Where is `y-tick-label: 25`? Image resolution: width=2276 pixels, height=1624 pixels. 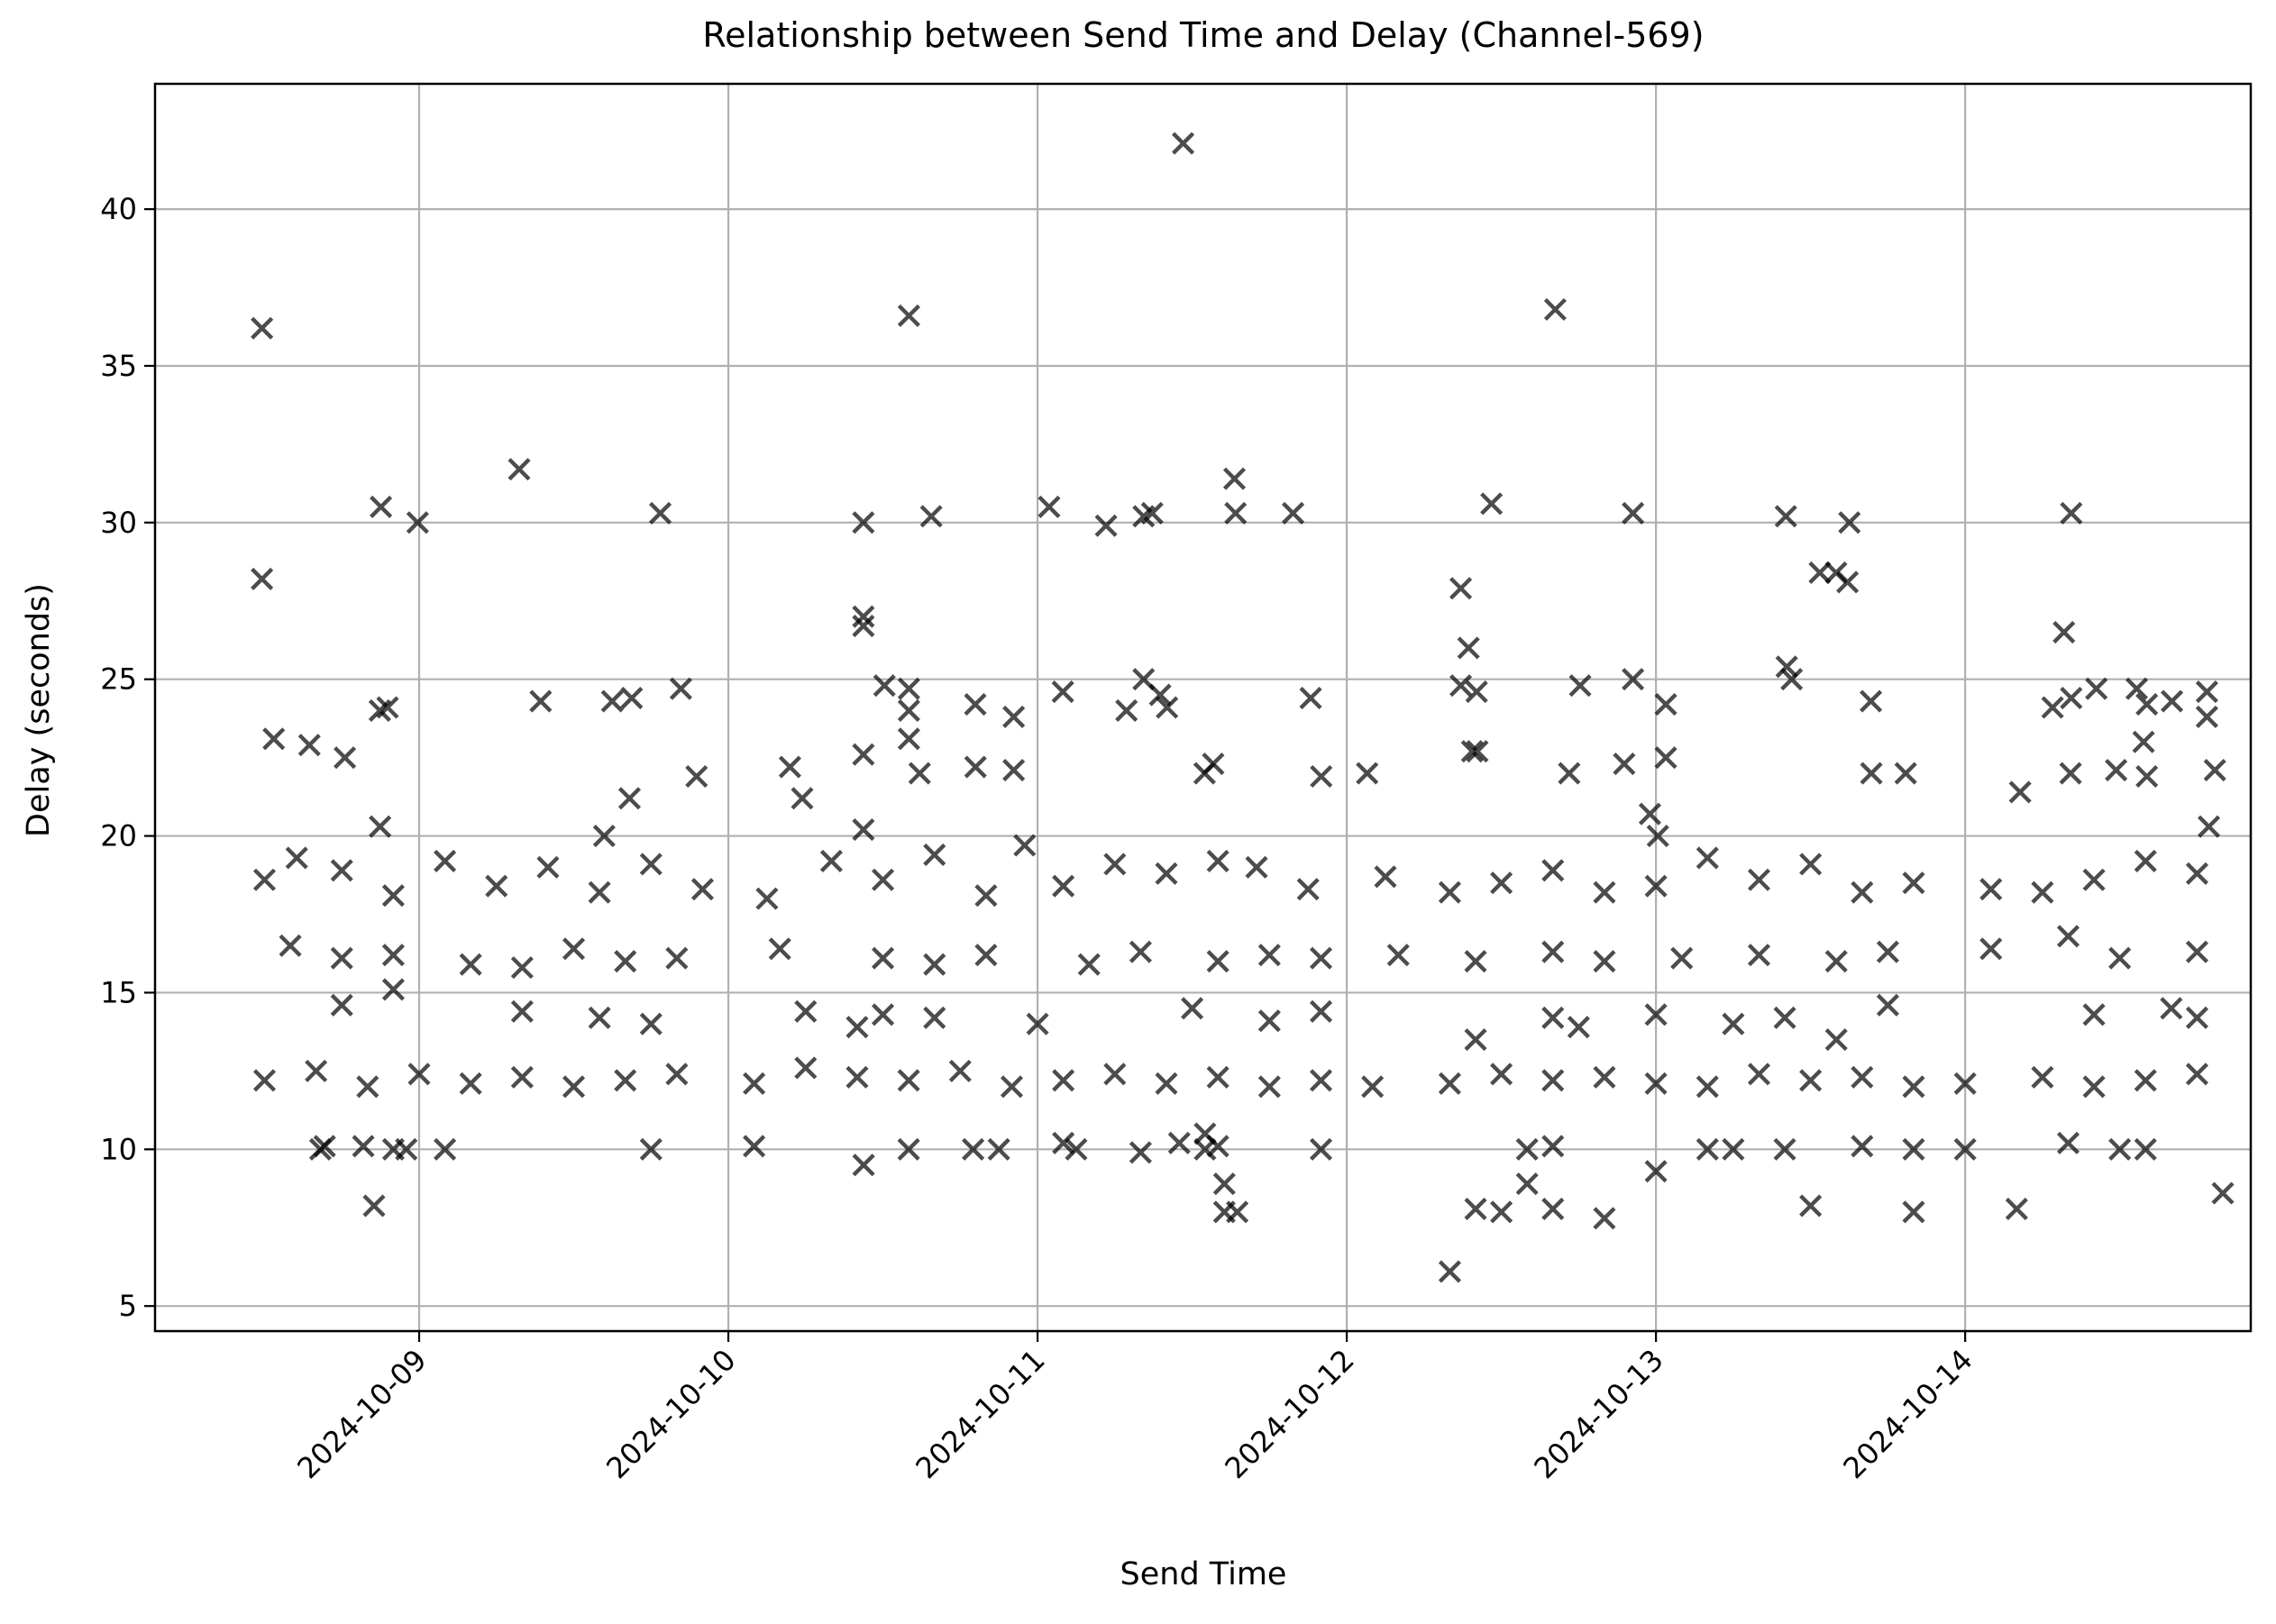 y-tick-label: 25 is located at coordinates (118, 679).